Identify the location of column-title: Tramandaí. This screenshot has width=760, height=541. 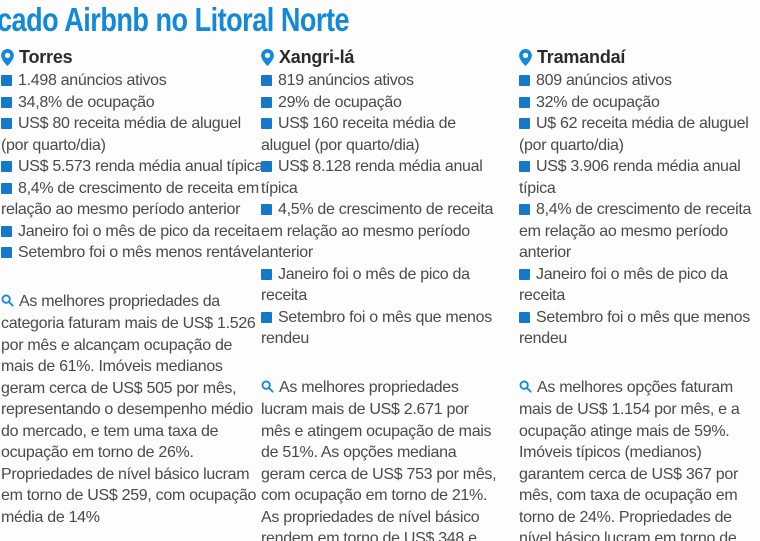
(581, 57).